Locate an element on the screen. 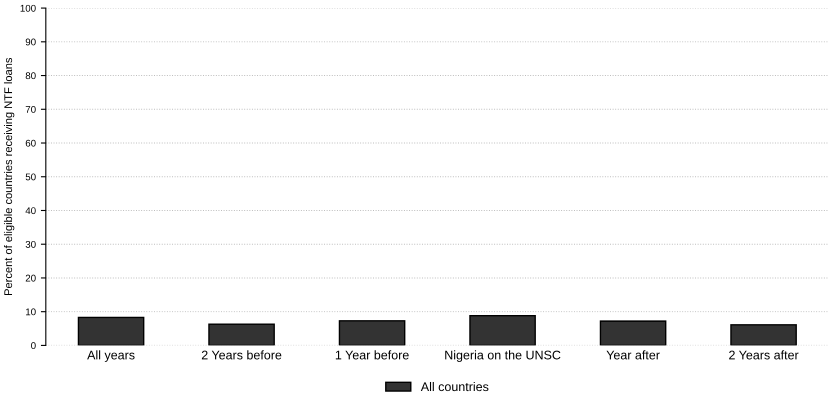  y-axis-title: Percent of eligible countries receiving NTF loans is located at coordinates (9, 177).